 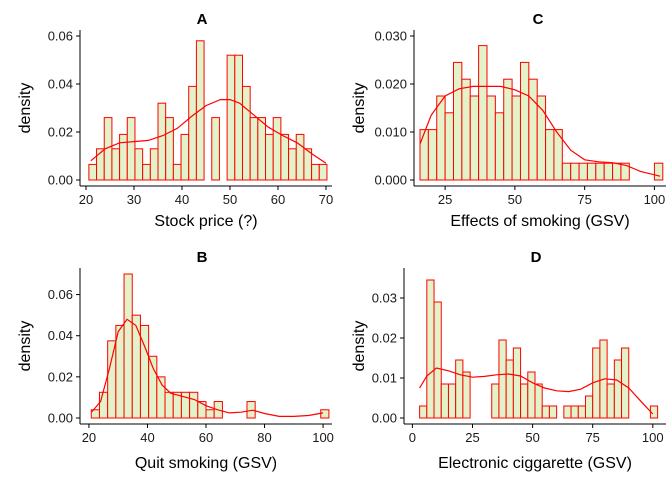 What do you see at coordinates (86, 199) in the screenshot?
I see `x-tick-label: 20` at bounding box center [86, 199].